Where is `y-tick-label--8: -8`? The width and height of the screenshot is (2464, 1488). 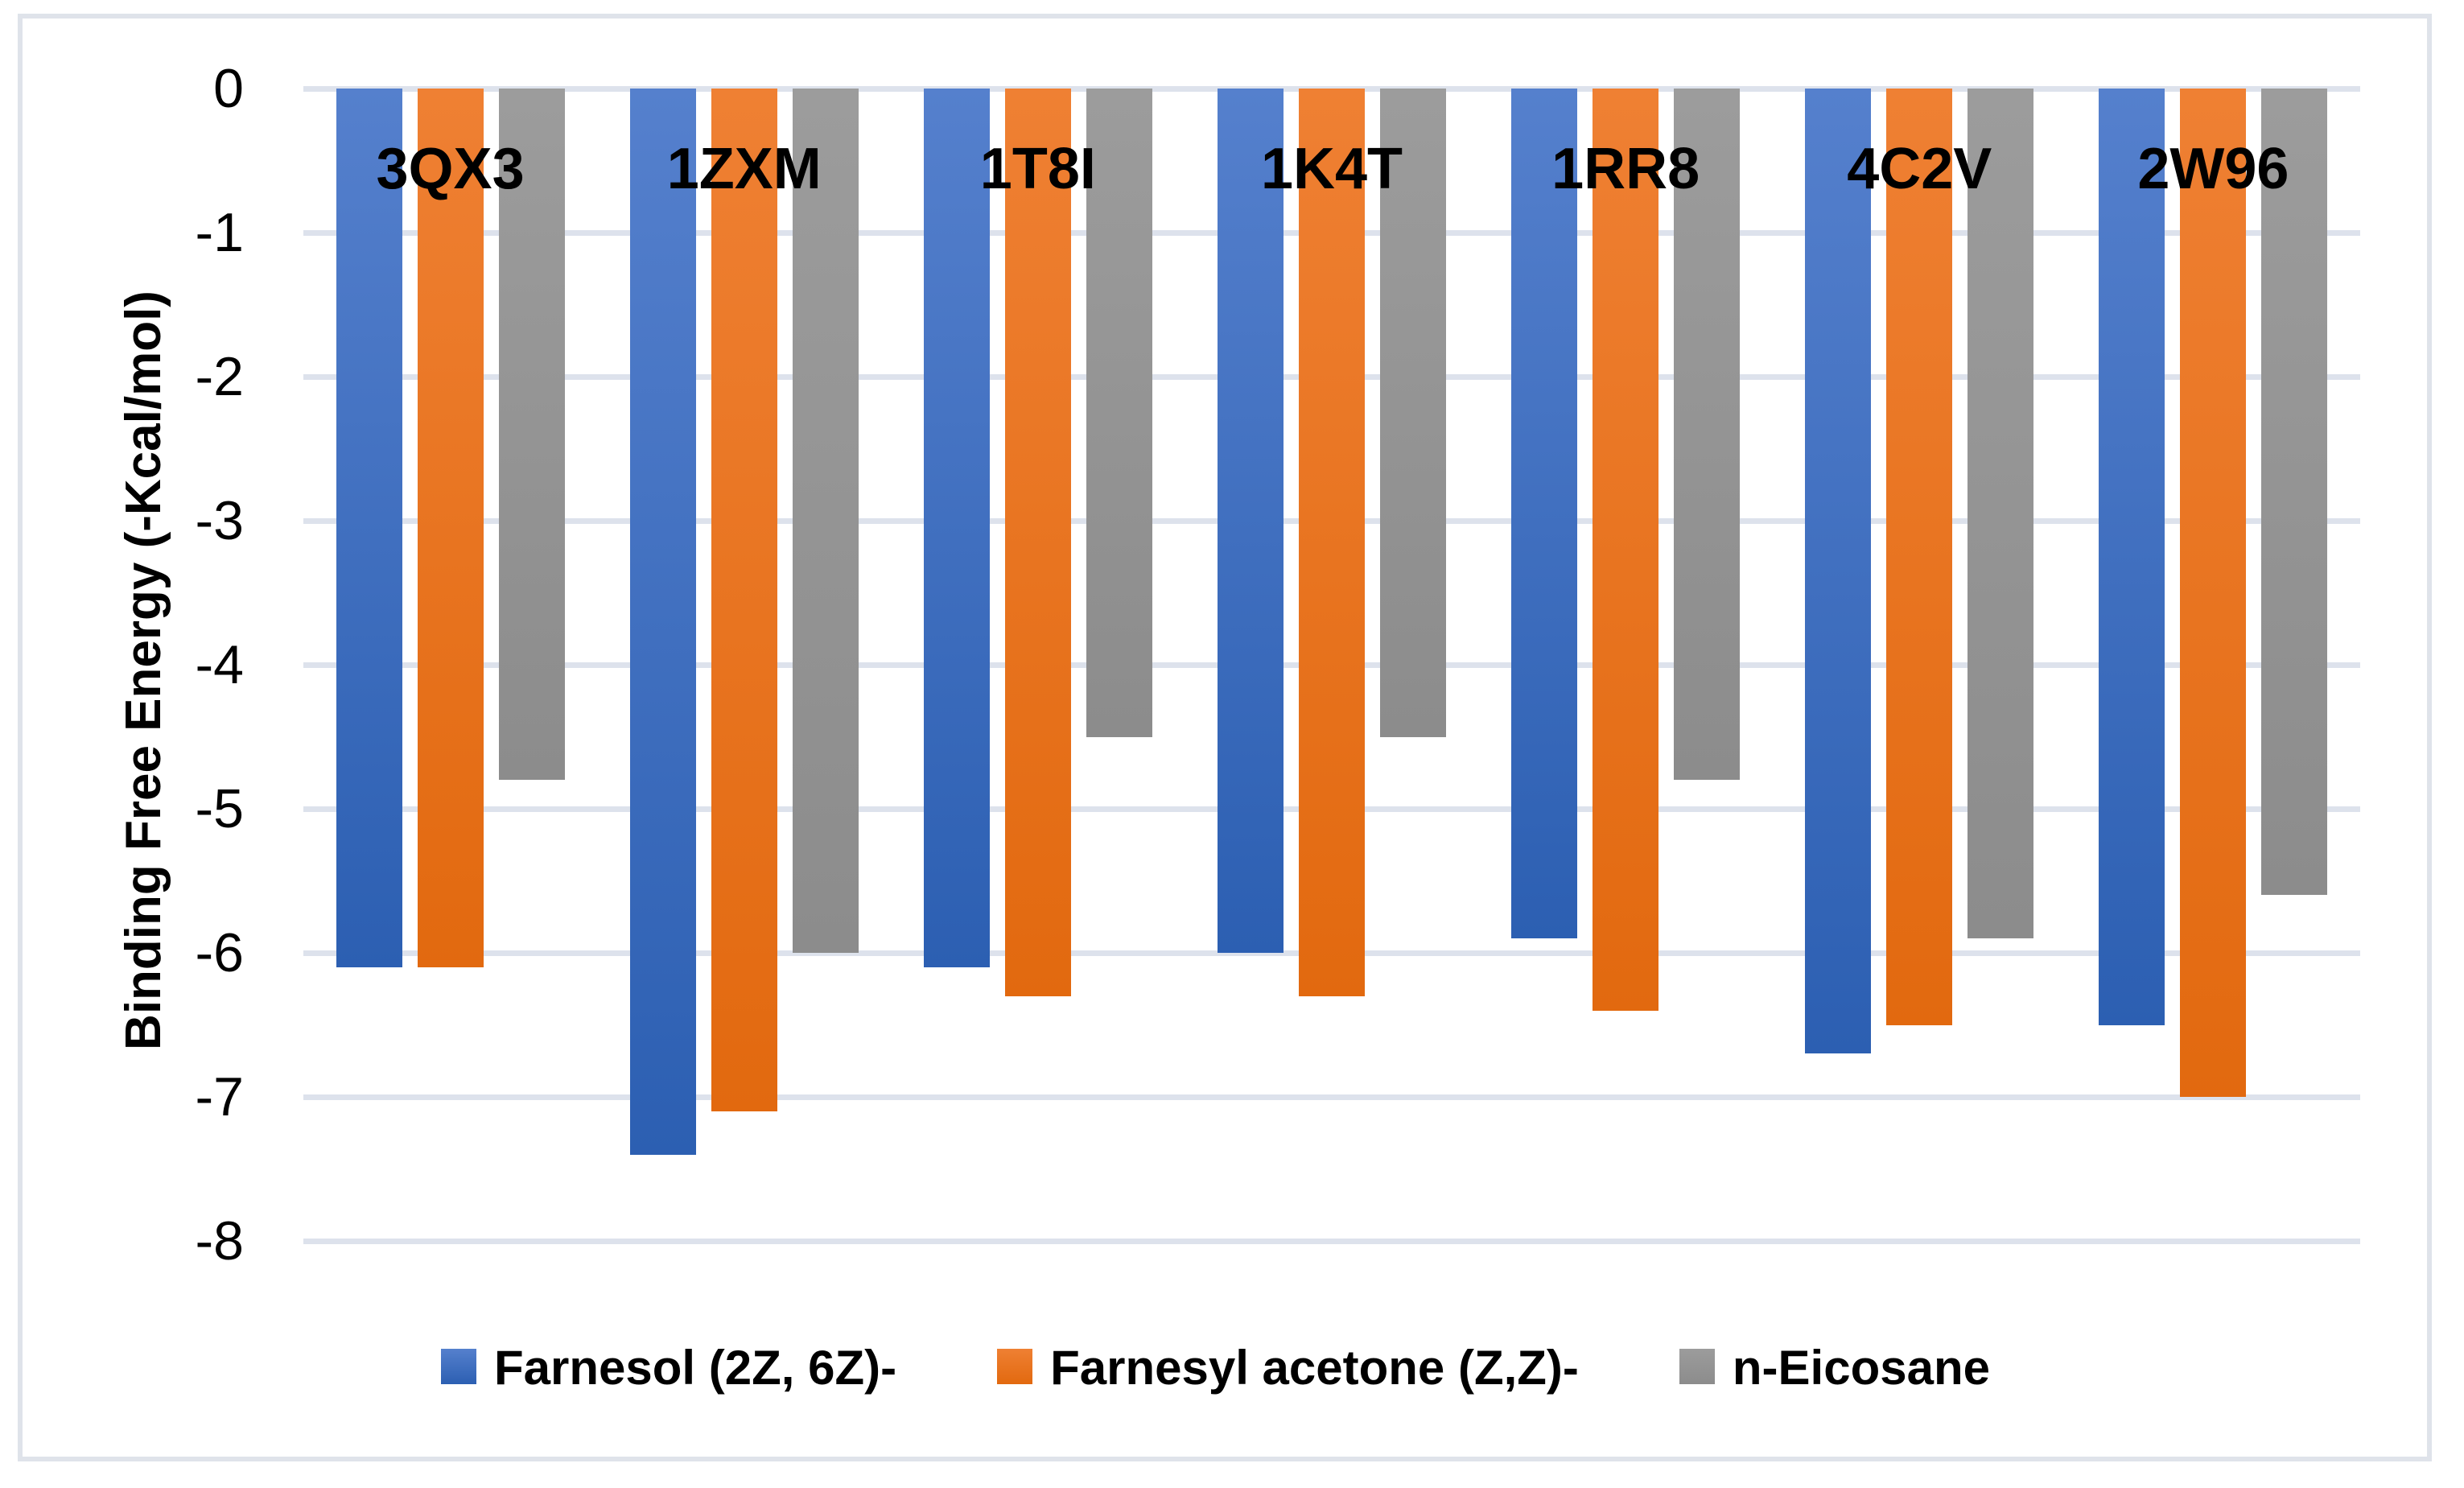
y-tick-label--8: -8 is located at coordinates (219, 1241).